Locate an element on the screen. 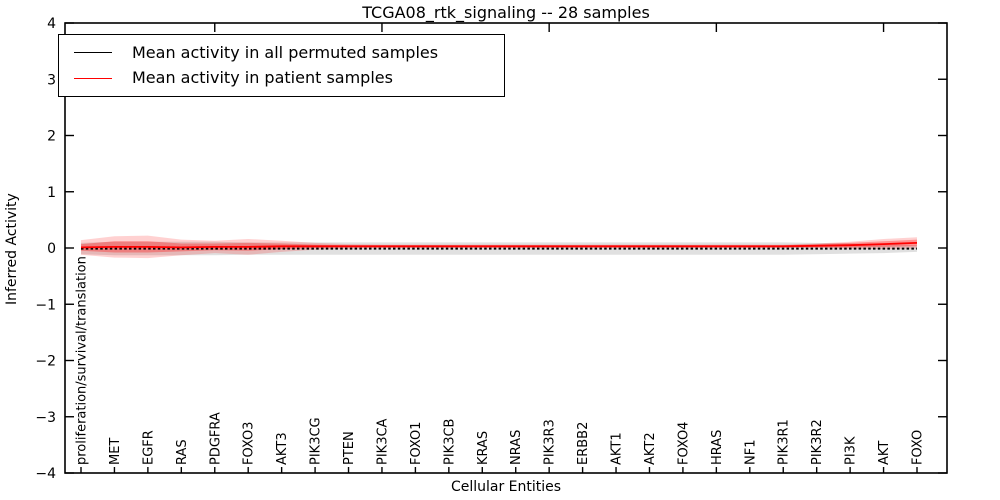 Image resolution: width=1000 pixels, height=500 pixels. y-tick-label: −1 is located at coordinates (45, 305).